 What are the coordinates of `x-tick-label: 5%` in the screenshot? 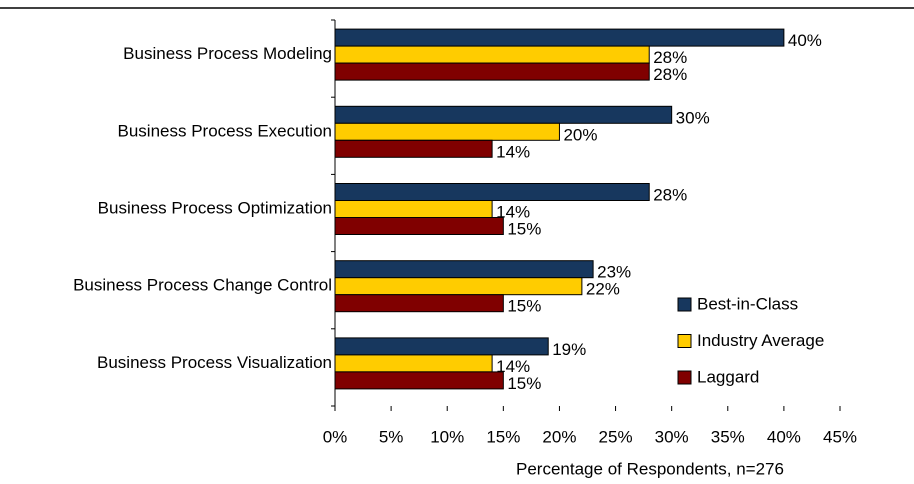 It's located at (391, 436).